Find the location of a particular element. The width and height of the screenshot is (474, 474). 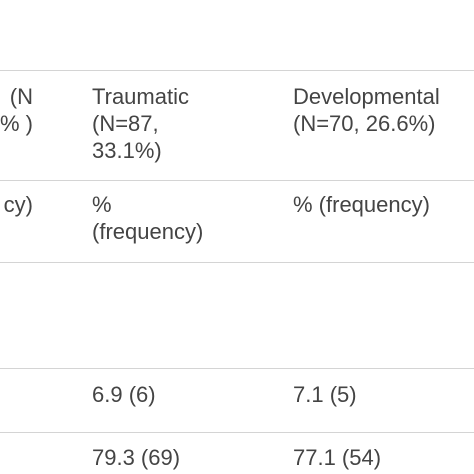

cell-text: % is located at coordinates (102, 204).